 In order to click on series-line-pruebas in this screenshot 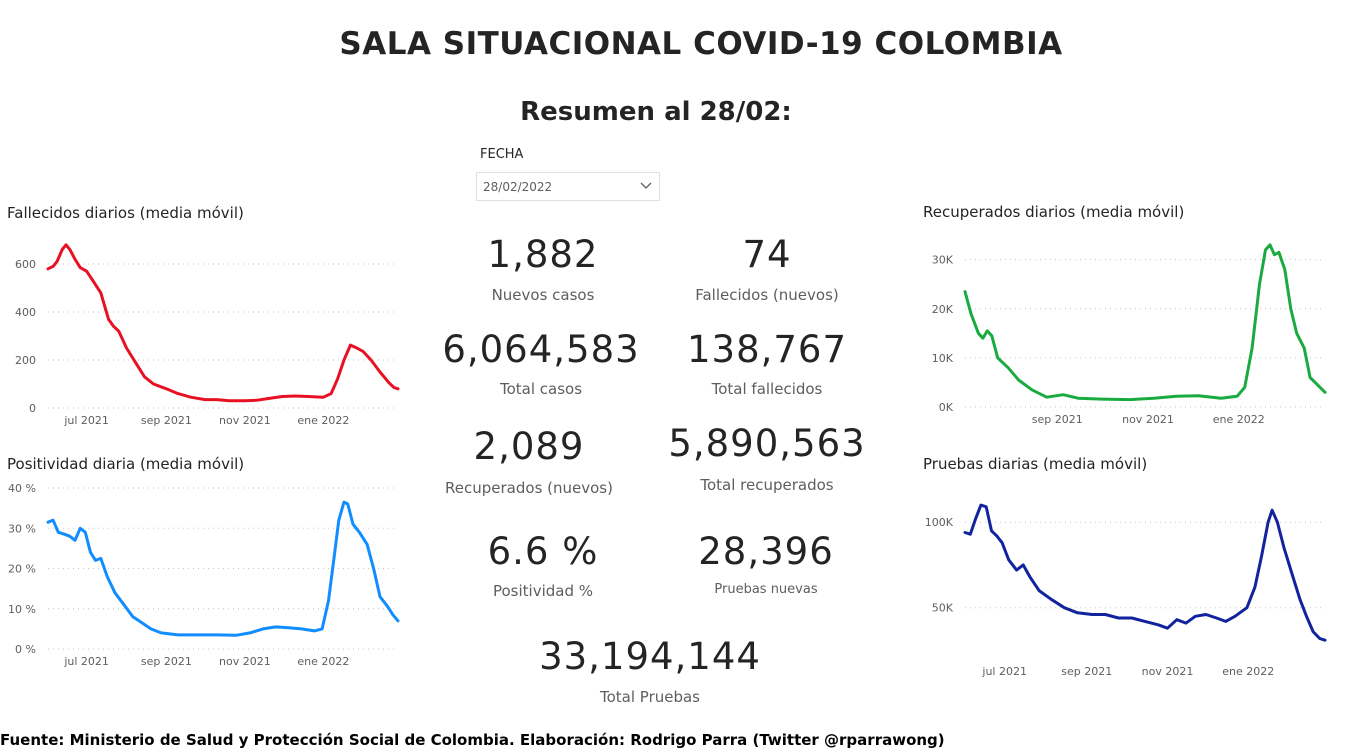, I will do `click(1145, 572)`.